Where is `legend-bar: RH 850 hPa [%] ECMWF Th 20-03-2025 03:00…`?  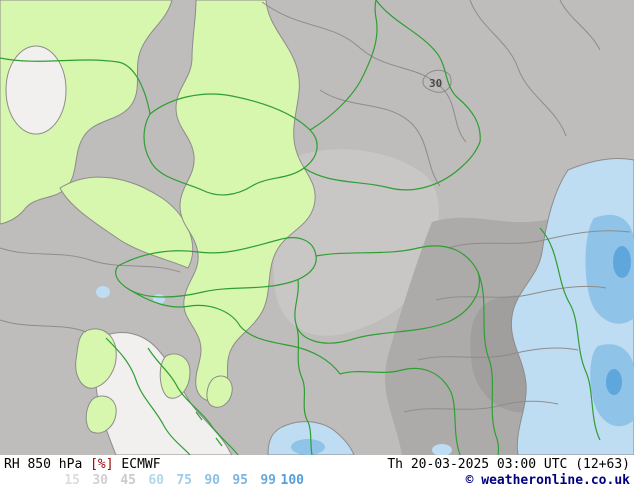 legend-bar: RH 850 hPa [%] ECMWF Th 20-03-2025 03:00… is located at coordinates (317, 472).